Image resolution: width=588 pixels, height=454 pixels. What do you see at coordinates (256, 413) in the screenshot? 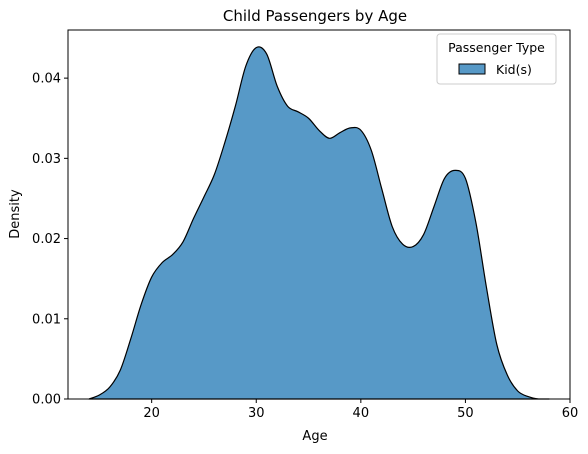
I see `x-tick-label: 30` at bounding box center [256, 413].